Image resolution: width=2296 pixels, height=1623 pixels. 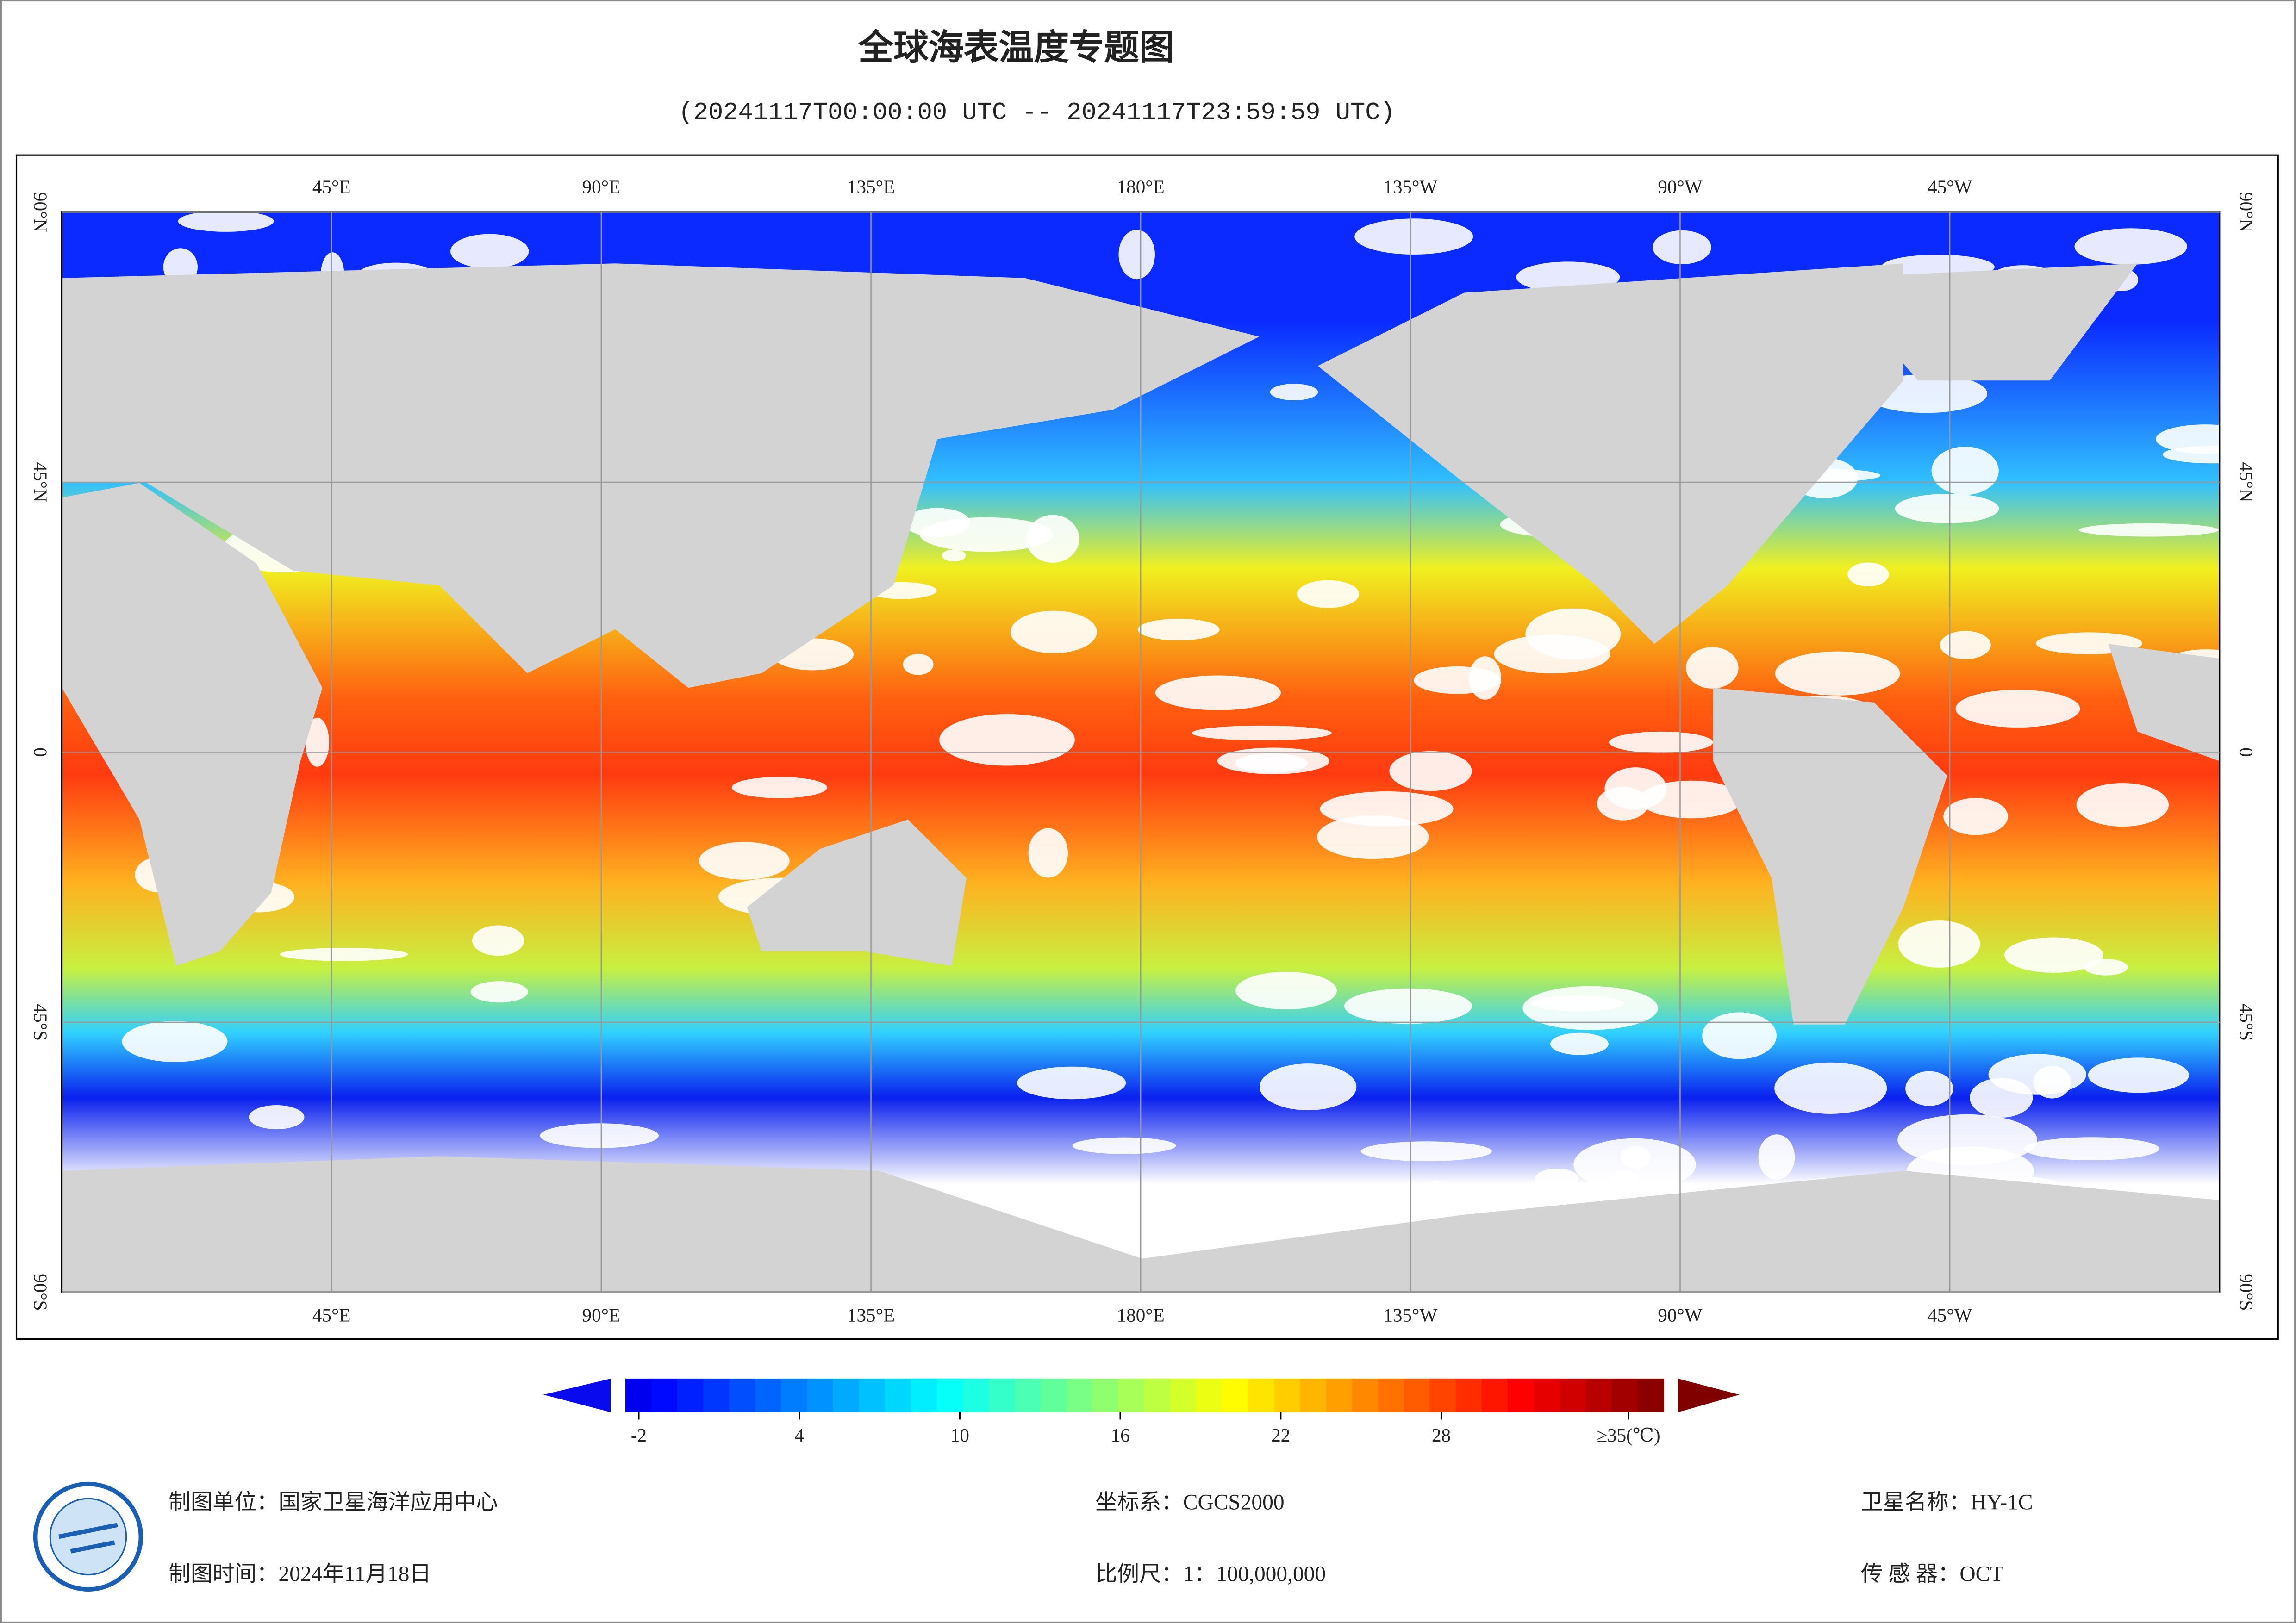 I want to click on lon-label-top: 45°E, so click(x=331, y=186).